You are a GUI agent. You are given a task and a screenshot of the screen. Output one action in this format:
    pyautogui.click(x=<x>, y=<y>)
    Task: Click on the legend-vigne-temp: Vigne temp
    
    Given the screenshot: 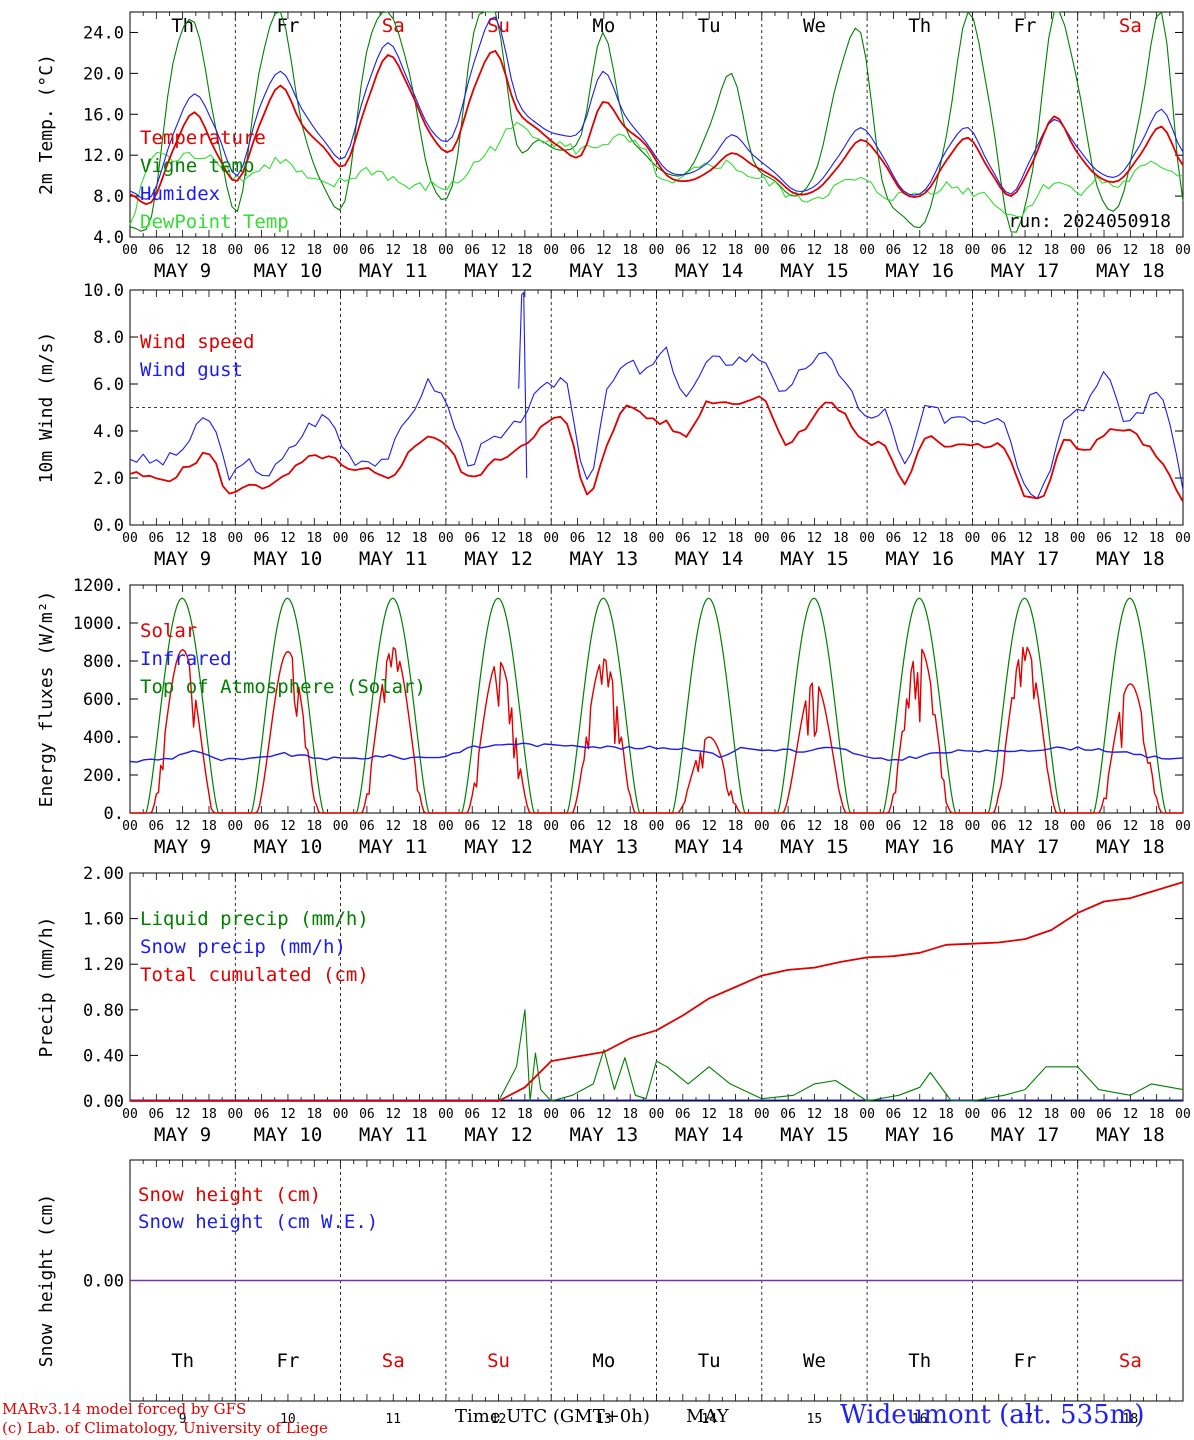 What is the action you would take?
    pyautogui.click(x=197, y=166)
    